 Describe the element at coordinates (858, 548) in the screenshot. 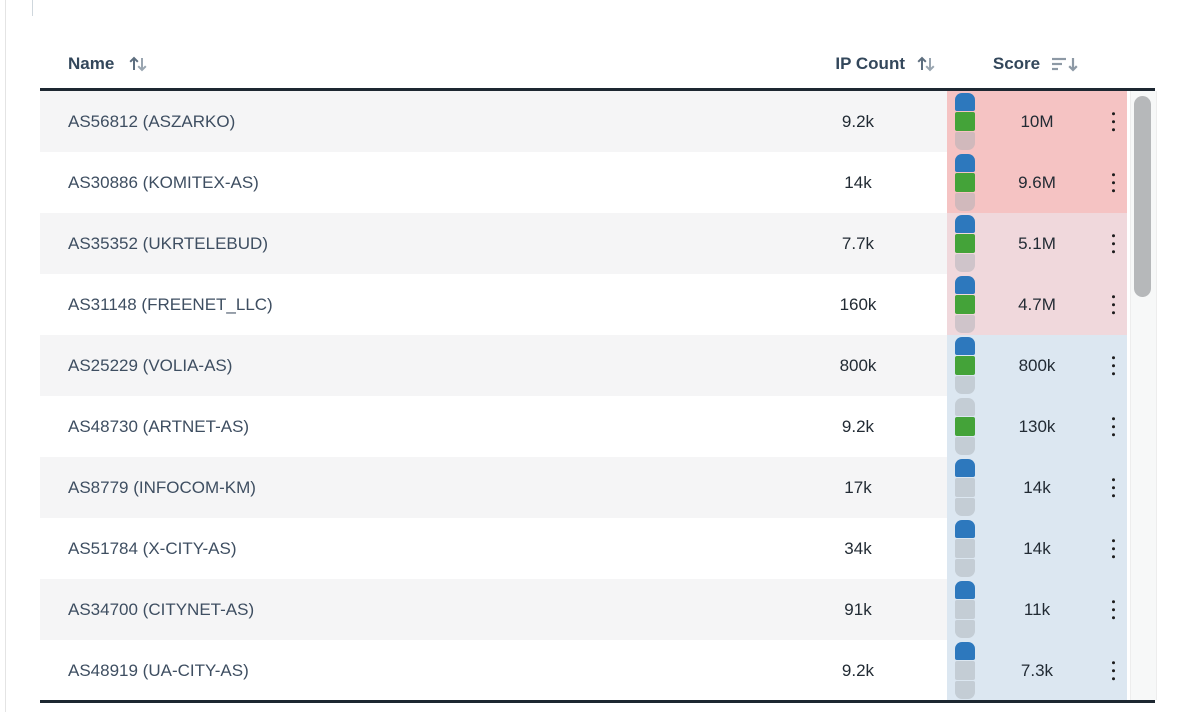

I see `ip-count-cell: 34k` at that location.